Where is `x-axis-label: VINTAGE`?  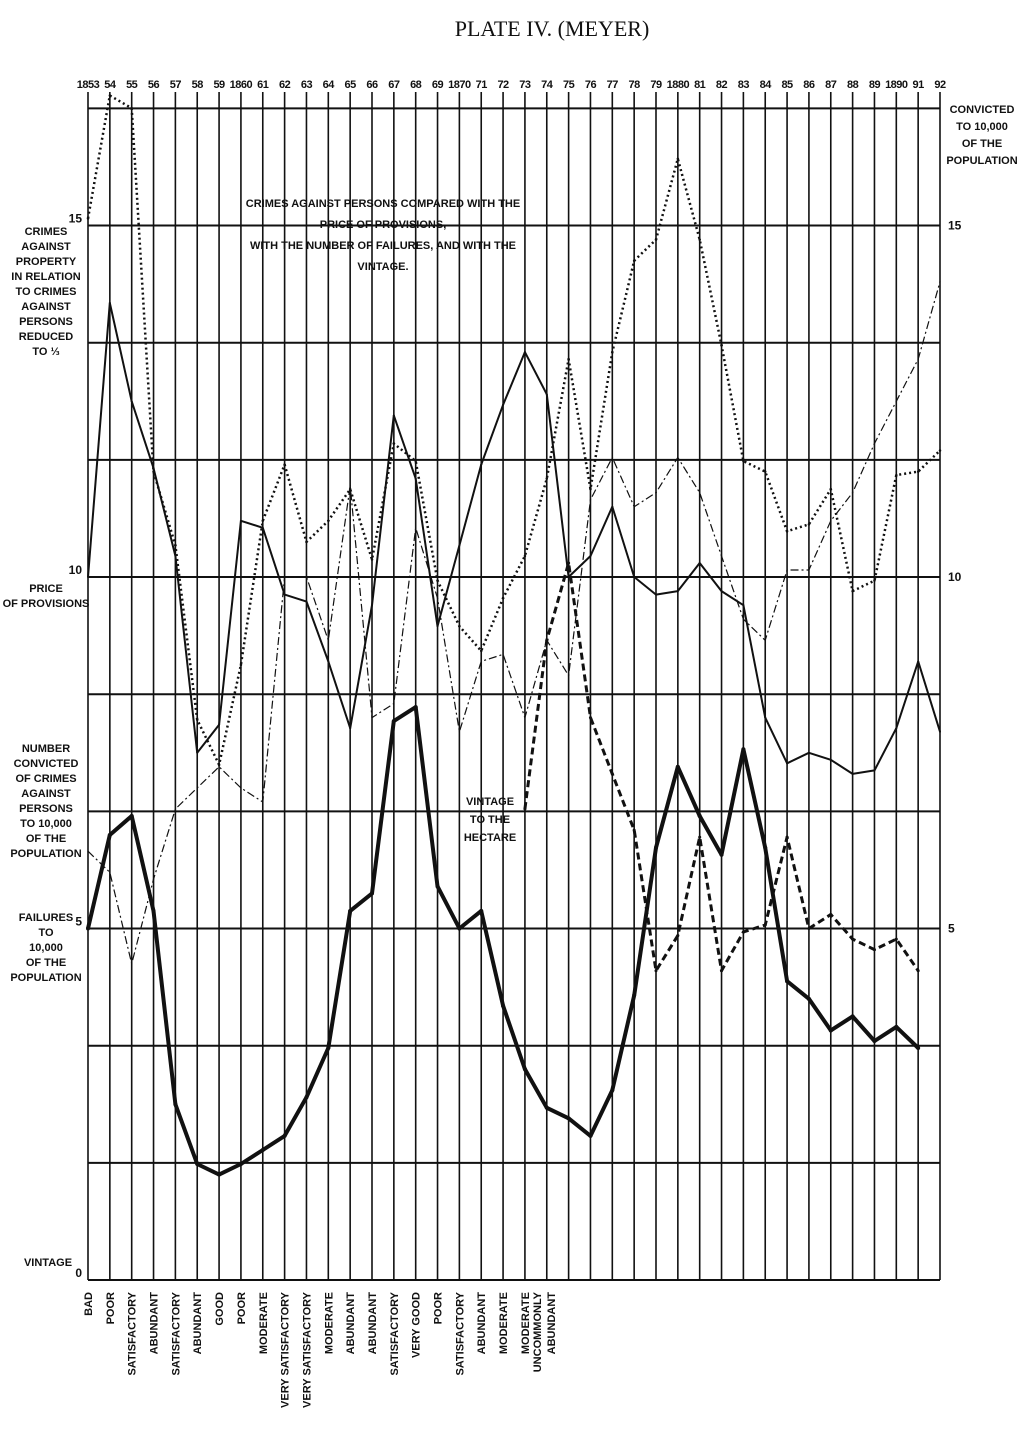
x-axis-label: VINTAGE is located at coordinates (48, 1263).